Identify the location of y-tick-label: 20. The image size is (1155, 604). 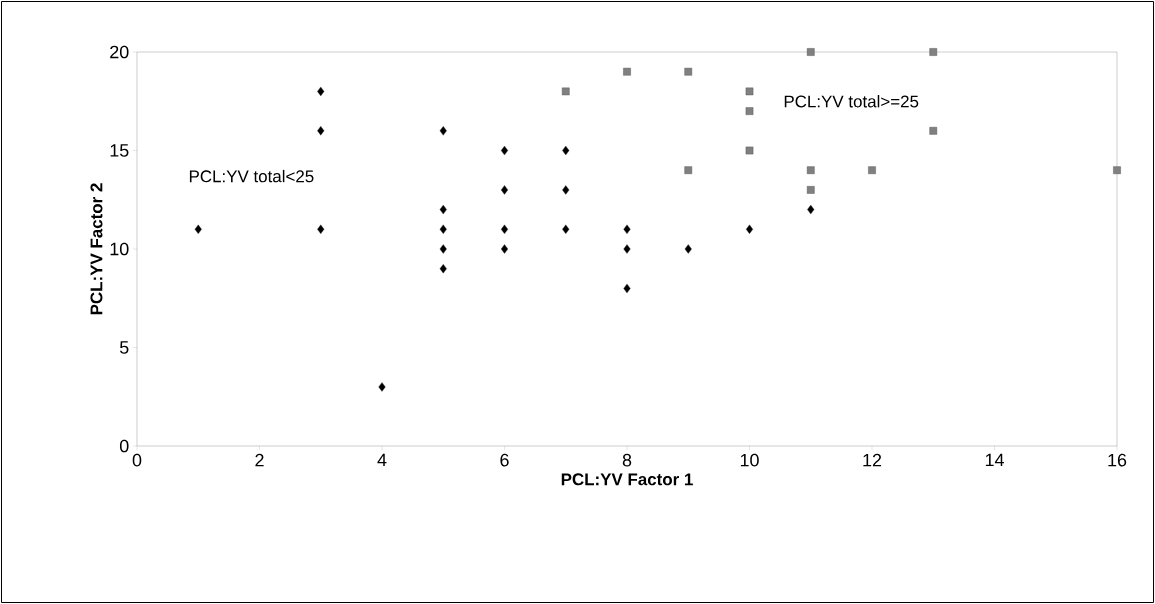
(119, 52).